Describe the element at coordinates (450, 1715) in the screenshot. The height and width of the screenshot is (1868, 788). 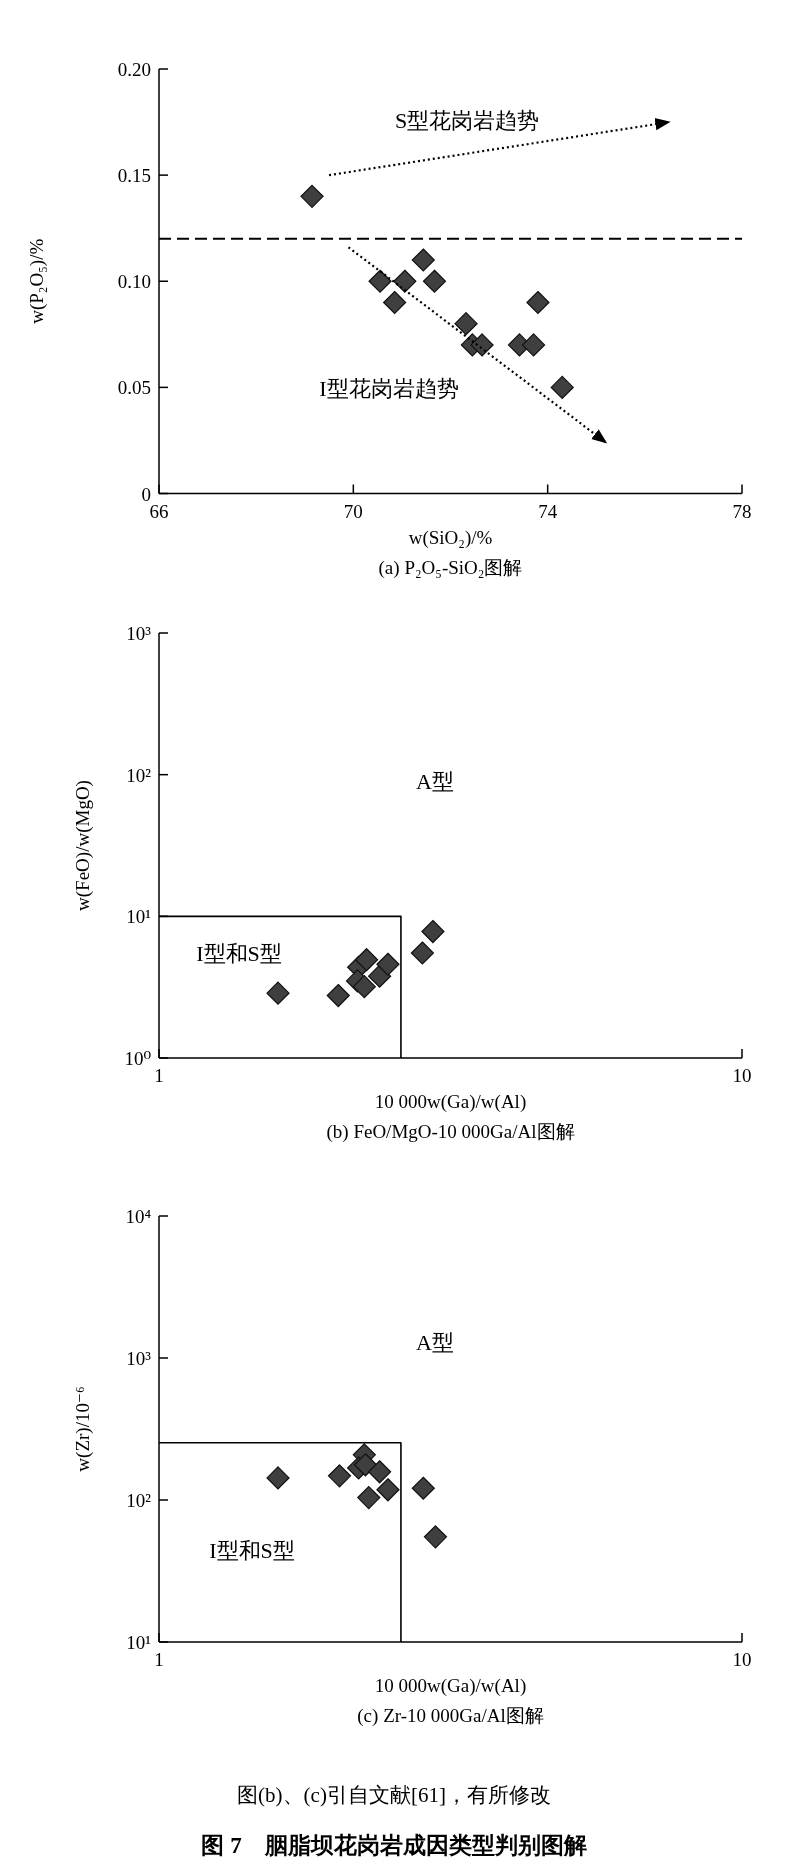
I see `text: (c) Zr-10 000Ga/Al图解` at that location.